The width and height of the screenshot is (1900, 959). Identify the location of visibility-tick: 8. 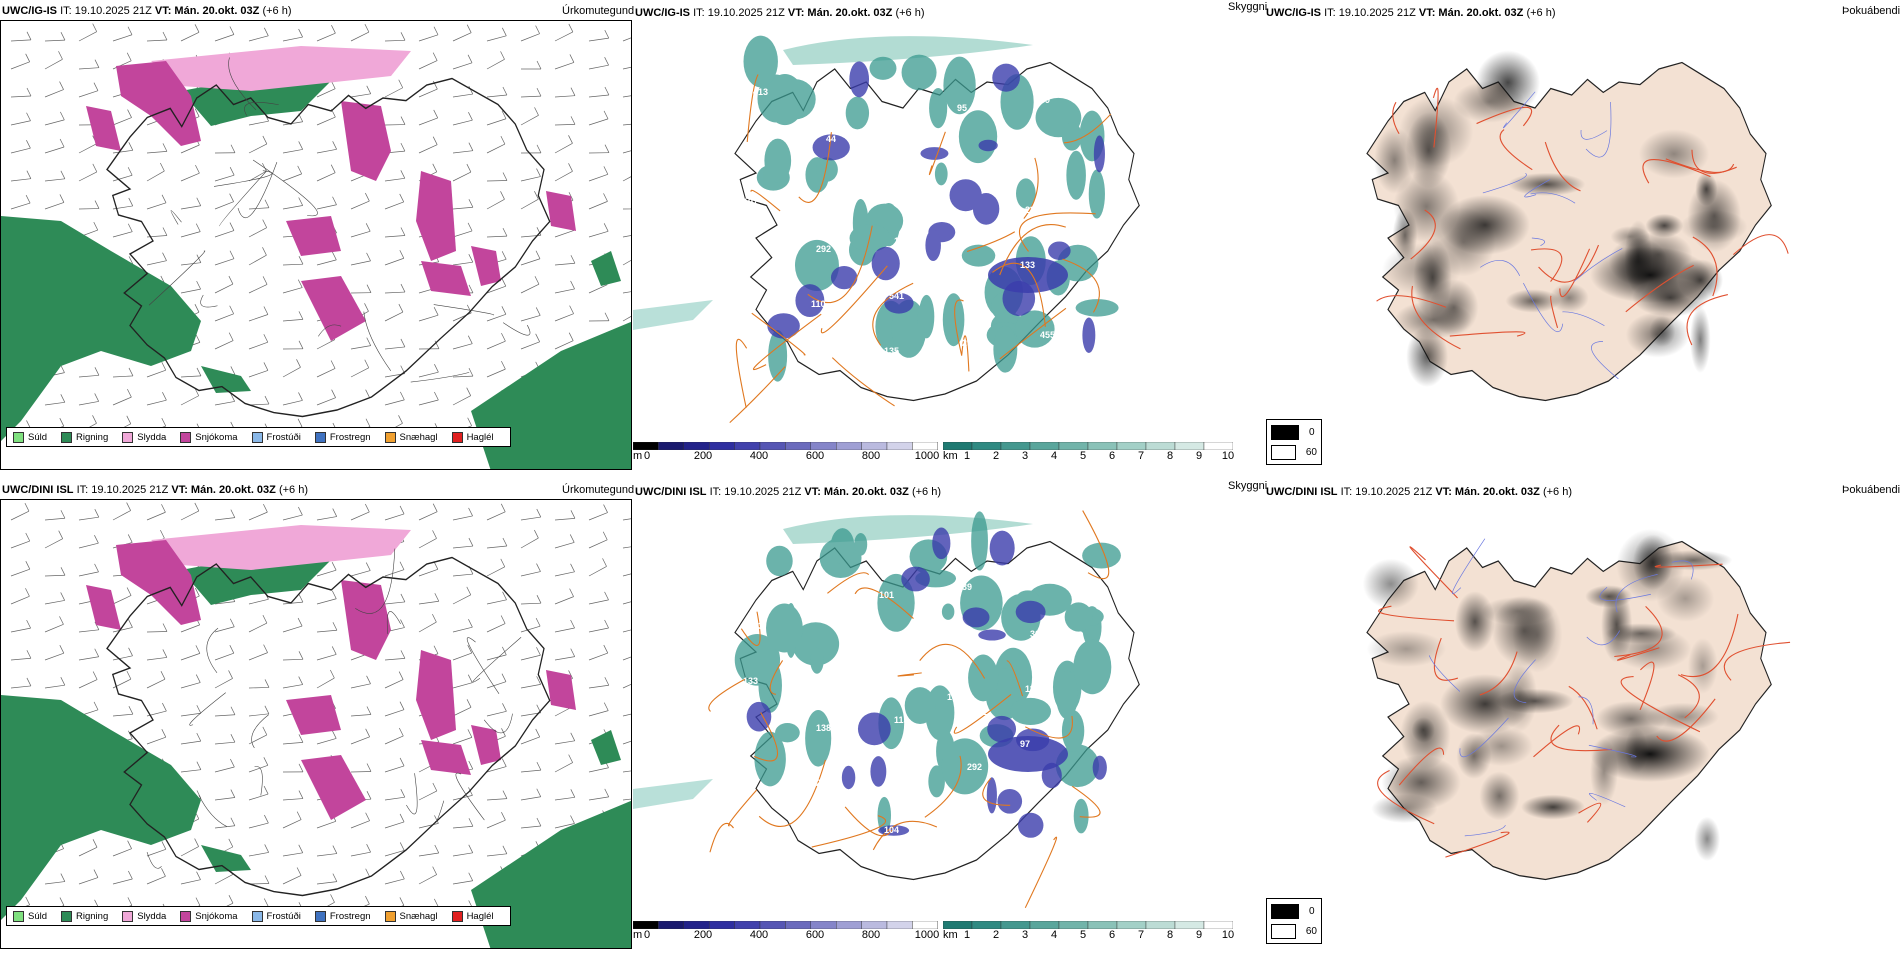
(1170, 935).